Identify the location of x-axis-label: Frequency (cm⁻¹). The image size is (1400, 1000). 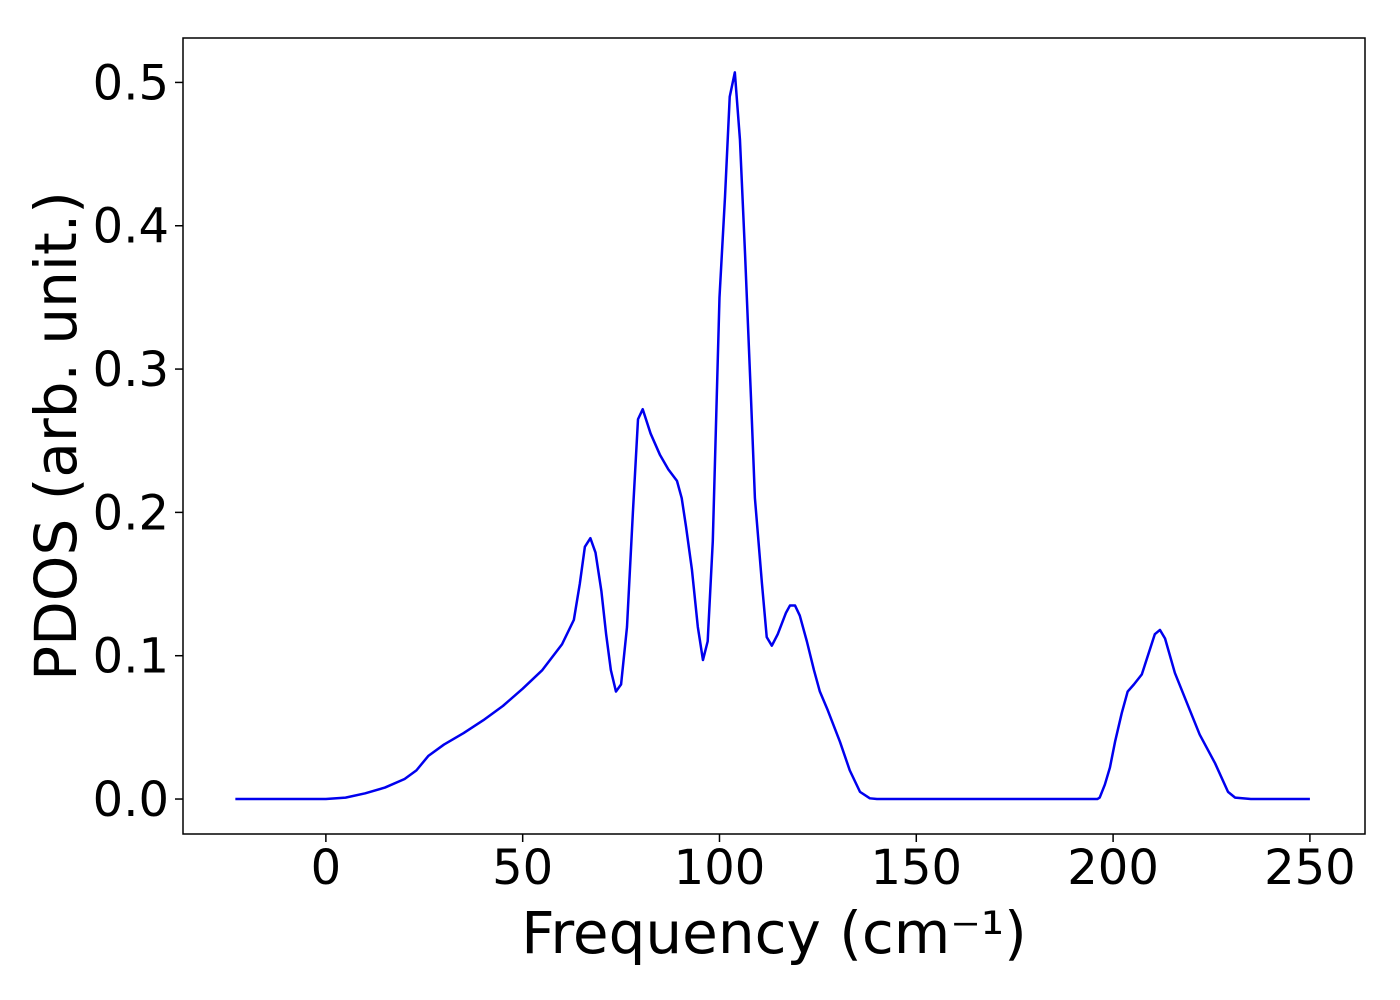
(774, 933).